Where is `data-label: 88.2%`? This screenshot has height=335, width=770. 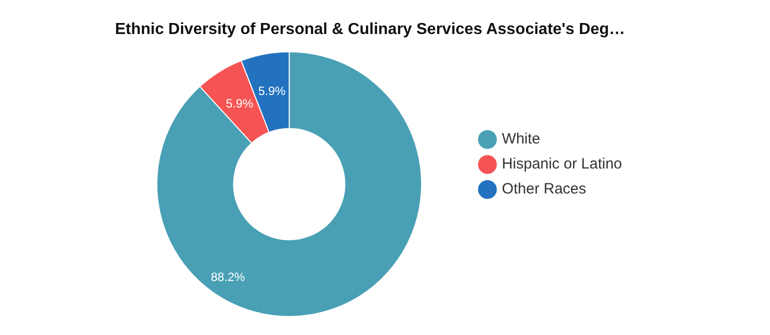 data-label: 88.2% is located at coordinates (228, 277).